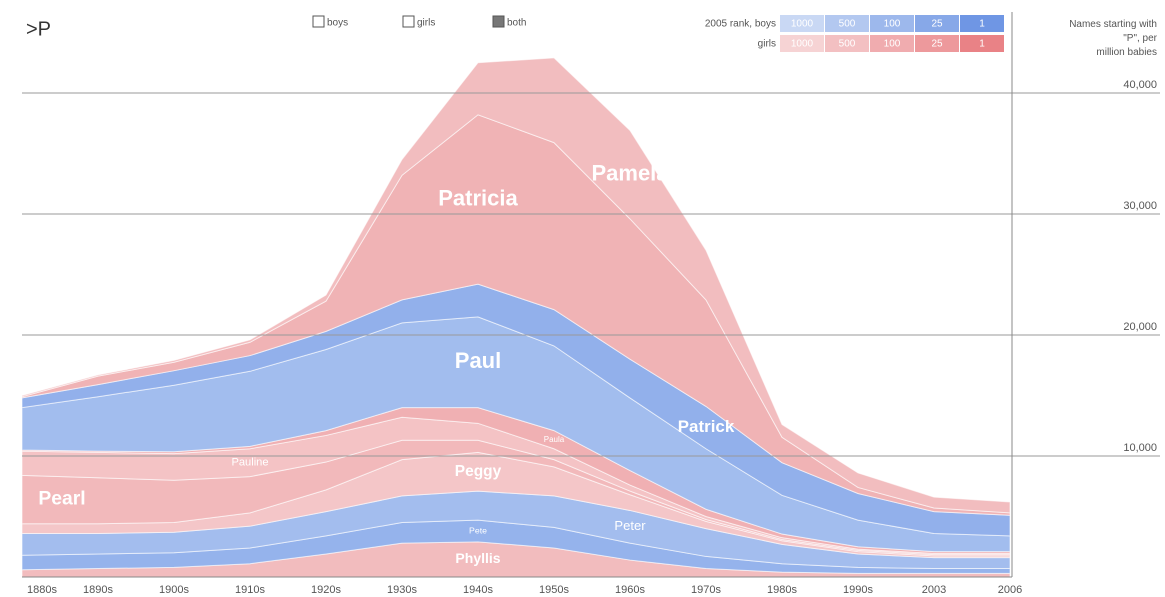 The width and height of the screenshot is (1165, 597). I want to click on series-label: Paul, so click(478, 360).